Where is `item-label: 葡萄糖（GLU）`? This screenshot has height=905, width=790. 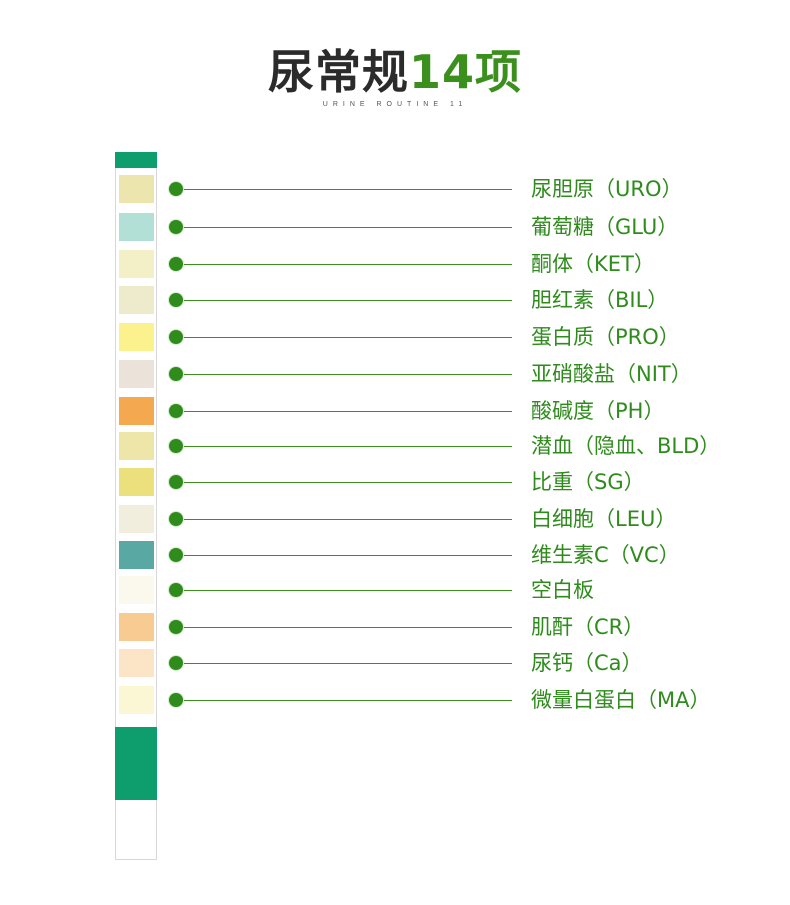 item-label: 葡萄糖（GLU） is located at coordinates (605, 227).